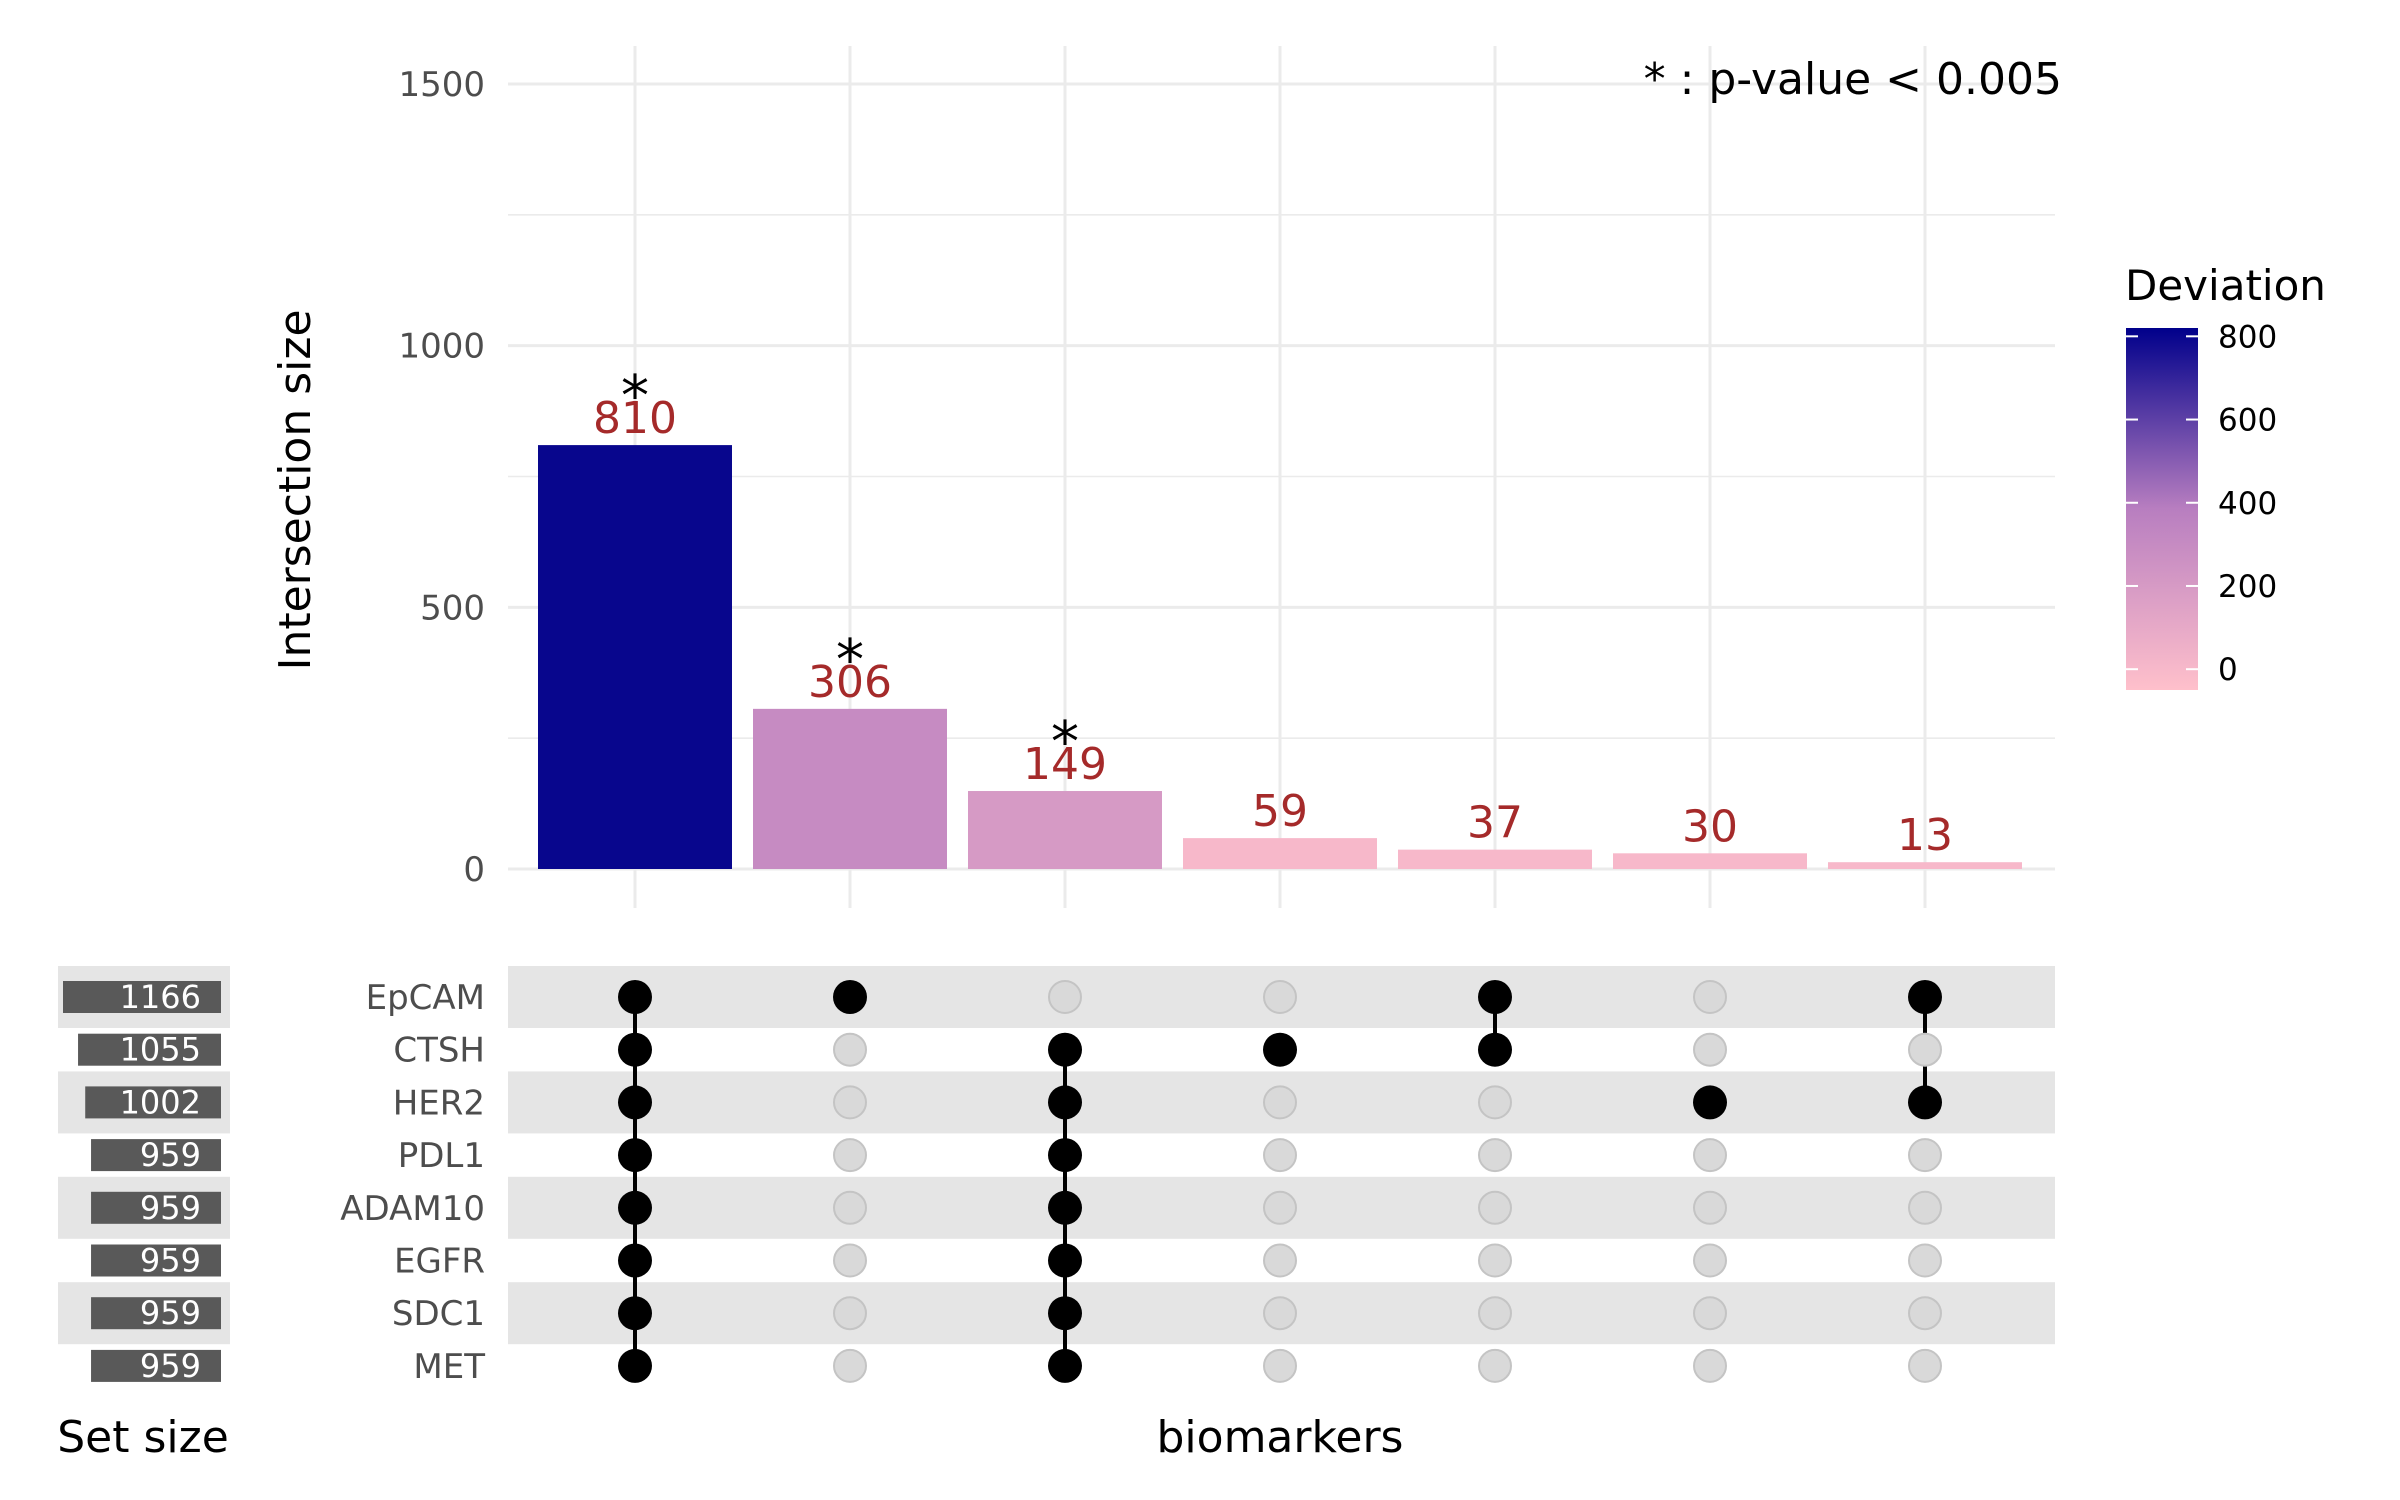  Describe the element at coordinates (441, 477) in the screenshot. I see `y-ticks: 0 500 1000 1500` at that location.